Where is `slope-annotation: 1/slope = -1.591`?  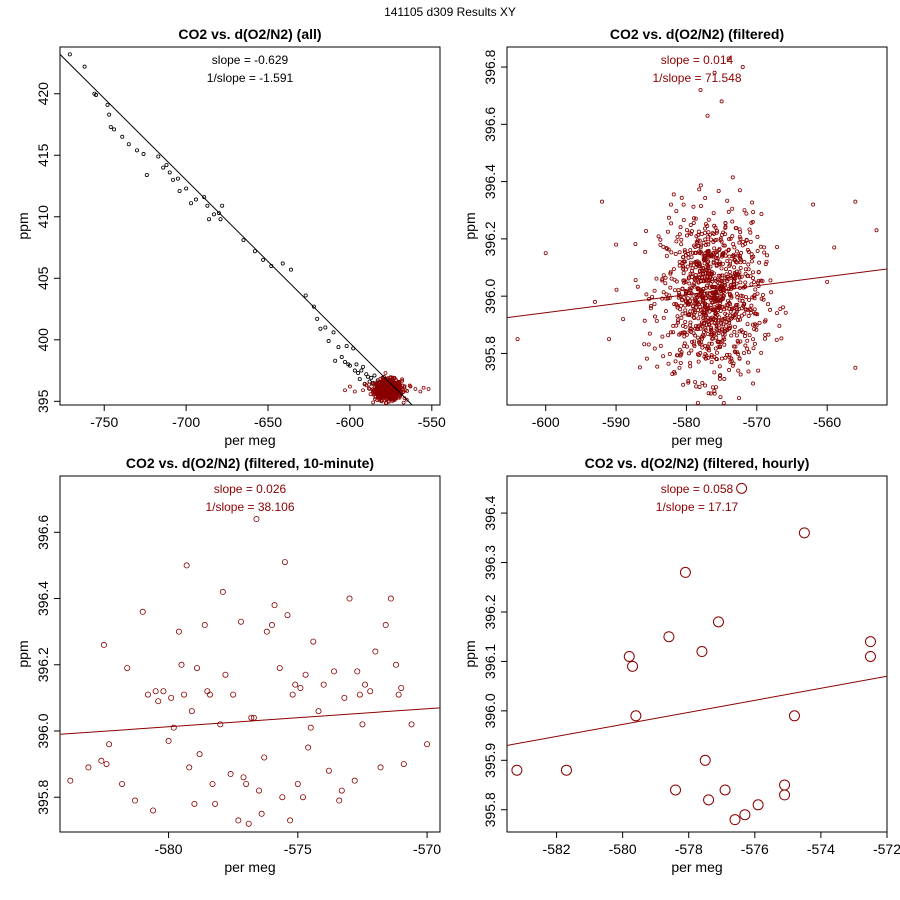
slope-annotation: 1/slope = -1.591 is located at coordinates (250, 78).